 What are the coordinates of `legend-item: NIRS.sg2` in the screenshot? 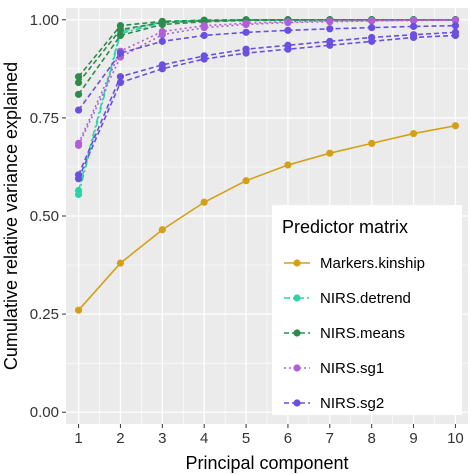 It's located at (334, 403).